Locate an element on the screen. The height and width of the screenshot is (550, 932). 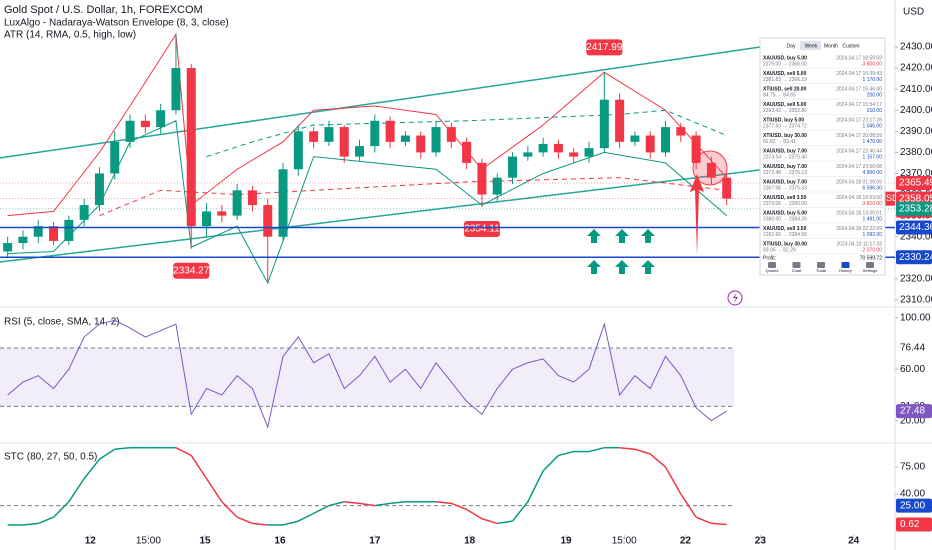
y-tick-label: 60.00 is located at coordinates (912, 369).